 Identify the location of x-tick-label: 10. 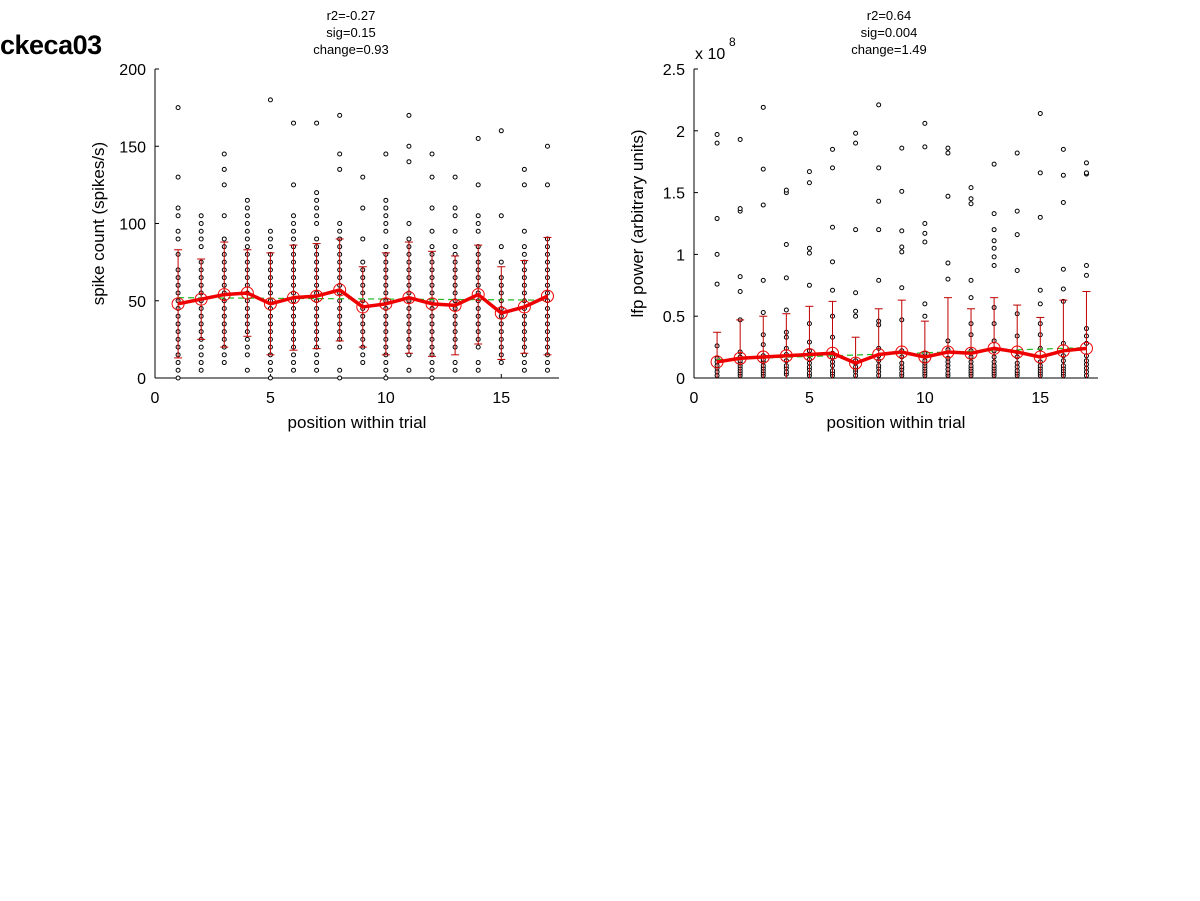
(925, 398).